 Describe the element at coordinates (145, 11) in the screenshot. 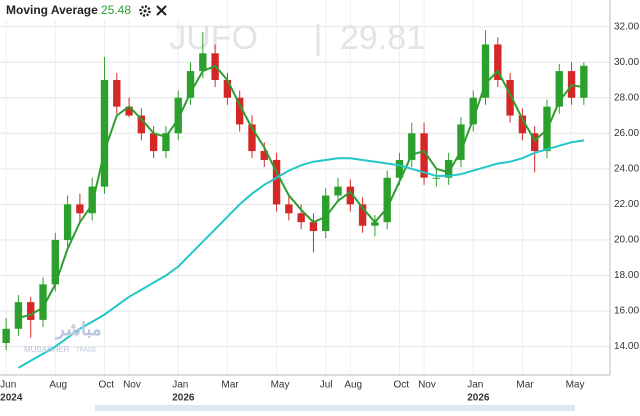

I see `settings-icon` at that location.